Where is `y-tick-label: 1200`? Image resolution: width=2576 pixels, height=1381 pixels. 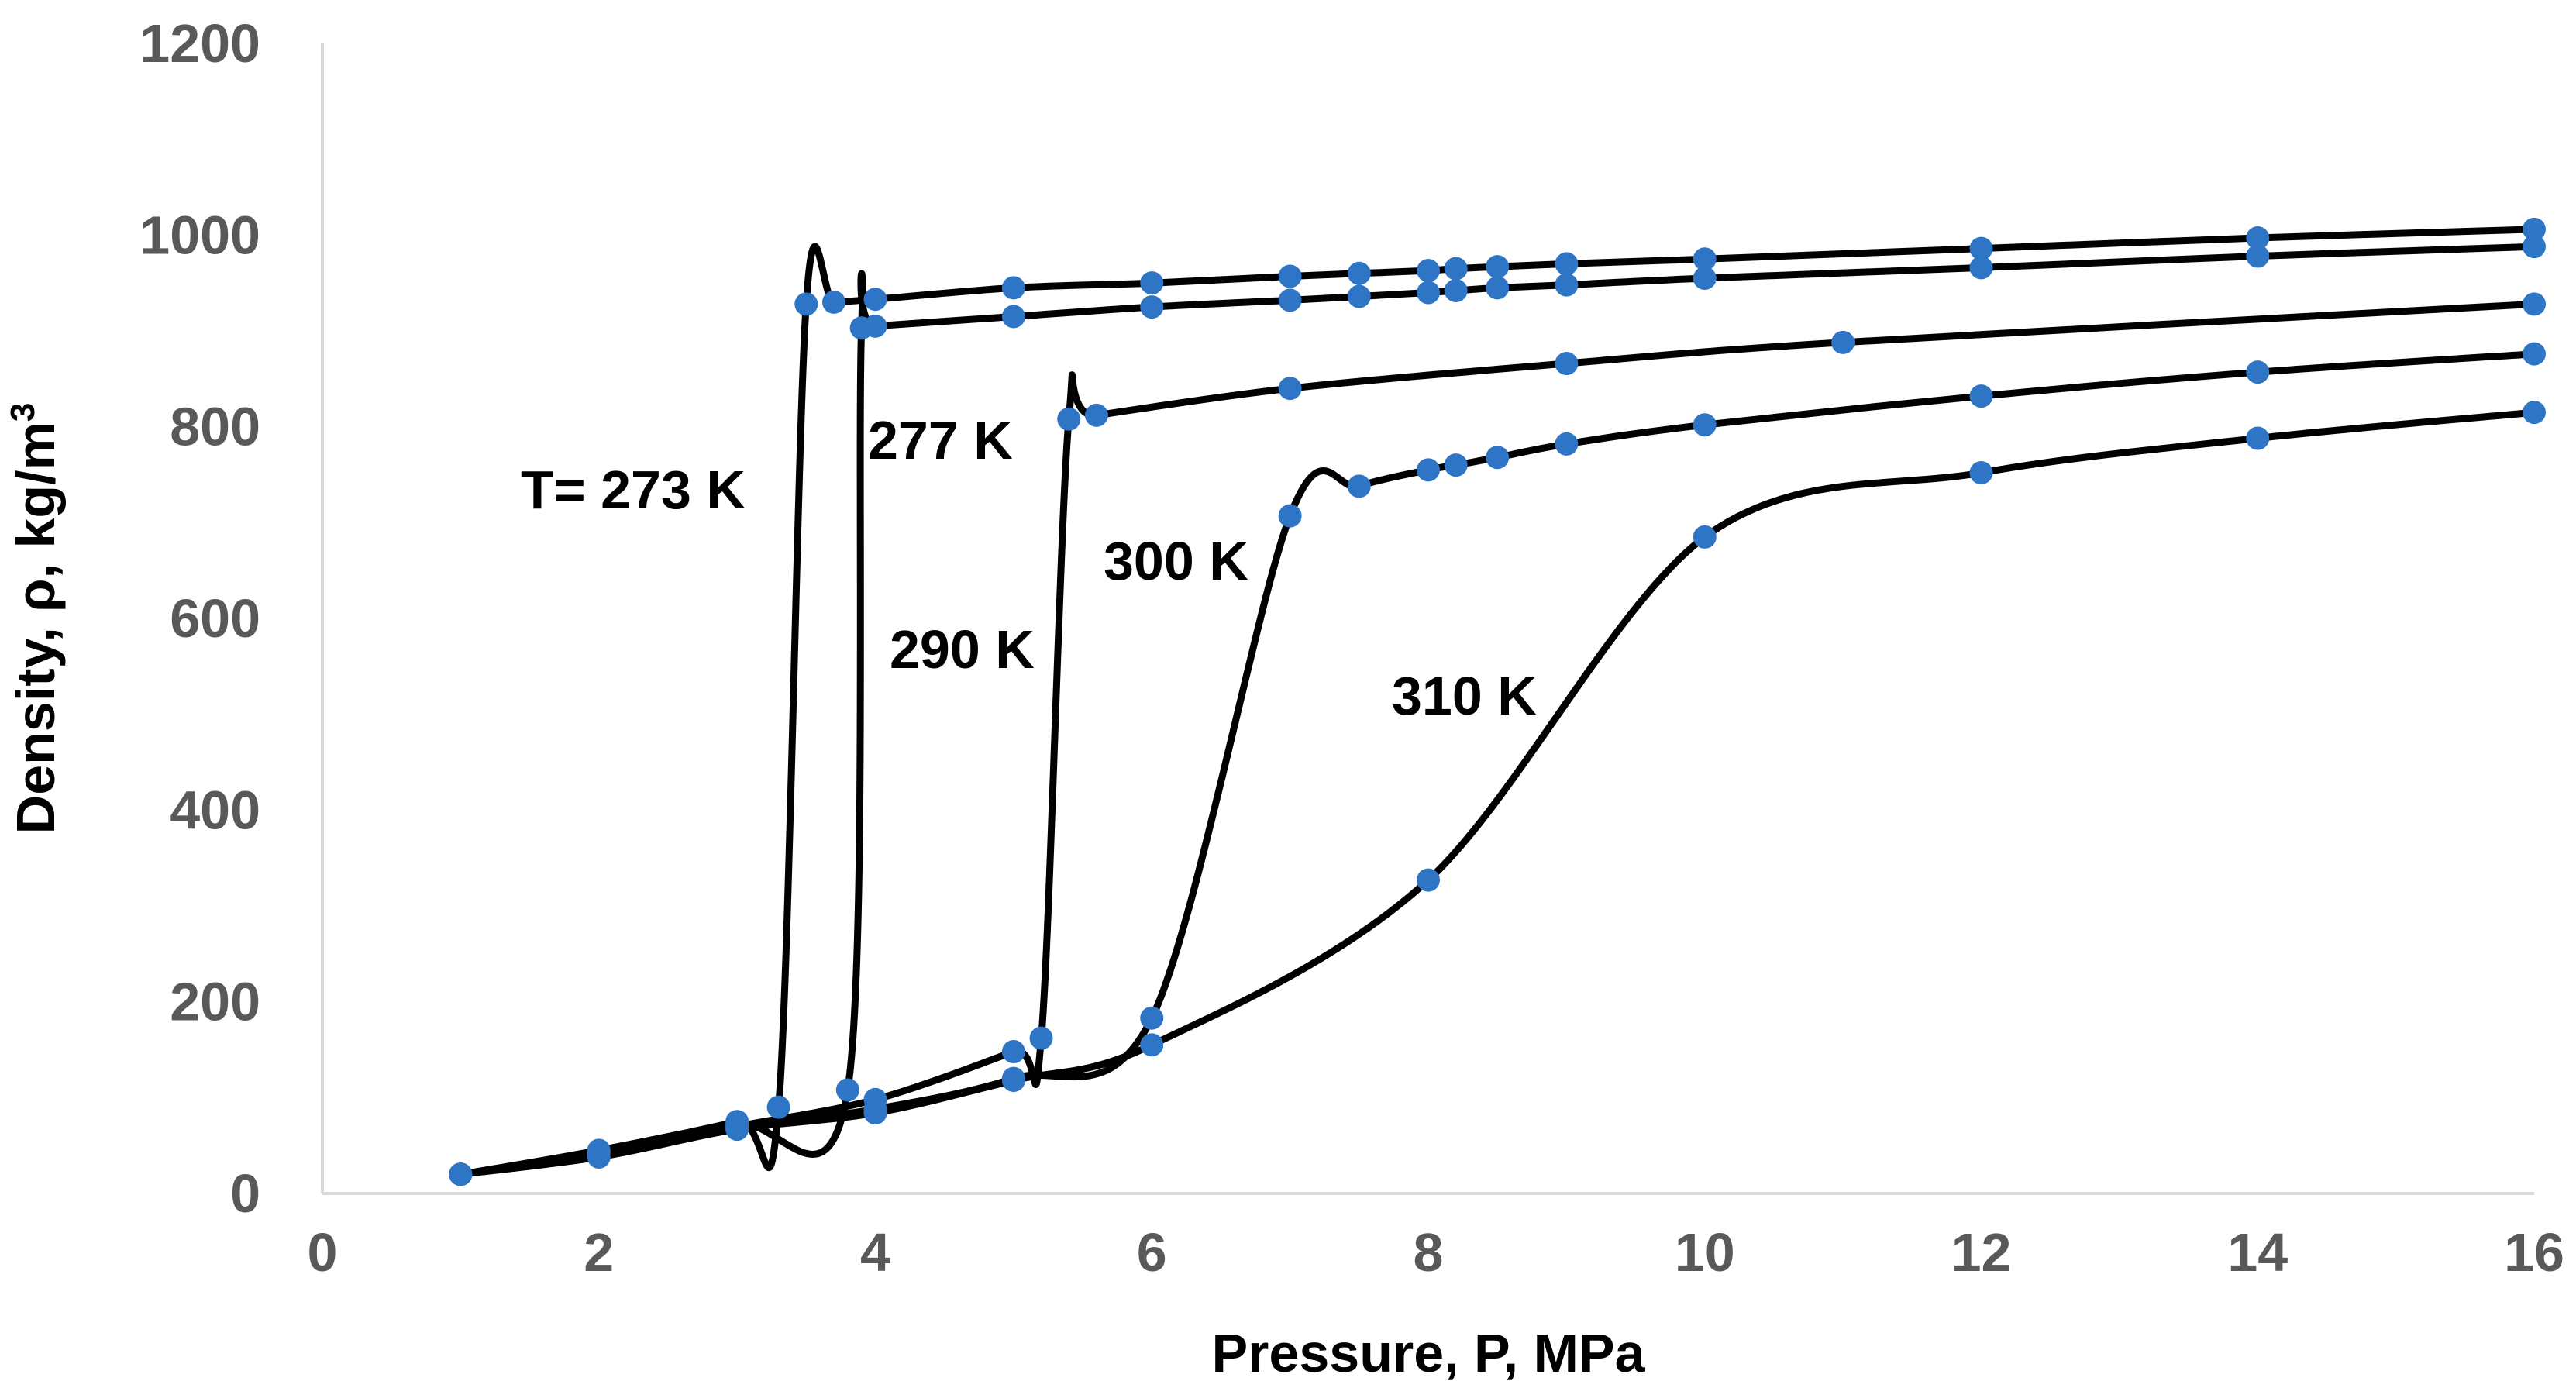
y-tick-label: 1200 is located at coordinates (199, 43).